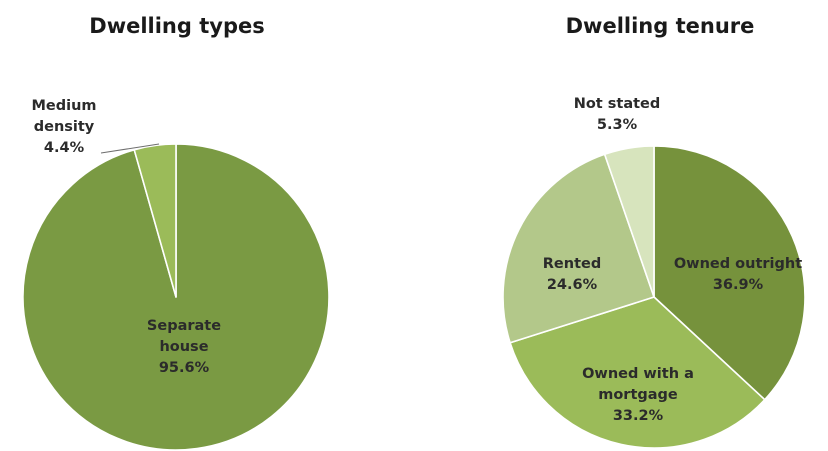  Describe the element at coordinates (63, 127) in the screenshot. I see `slice-label-medium-density: Medium density 4.4%` at that location.